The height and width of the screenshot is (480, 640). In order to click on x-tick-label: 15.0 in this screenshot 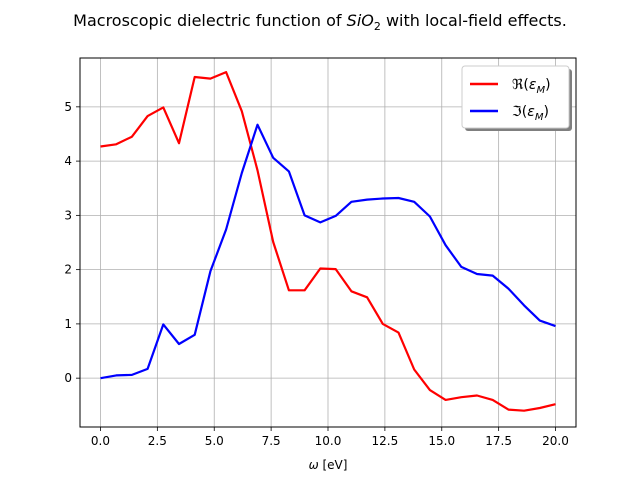, I will do `click(441, 441)`.